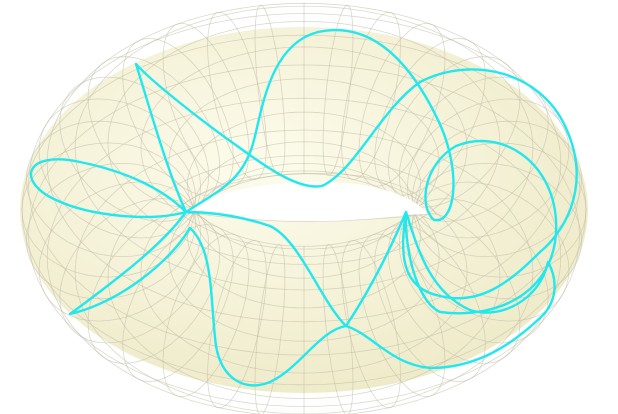  I want to click on torus-hole, so click(307, 202).